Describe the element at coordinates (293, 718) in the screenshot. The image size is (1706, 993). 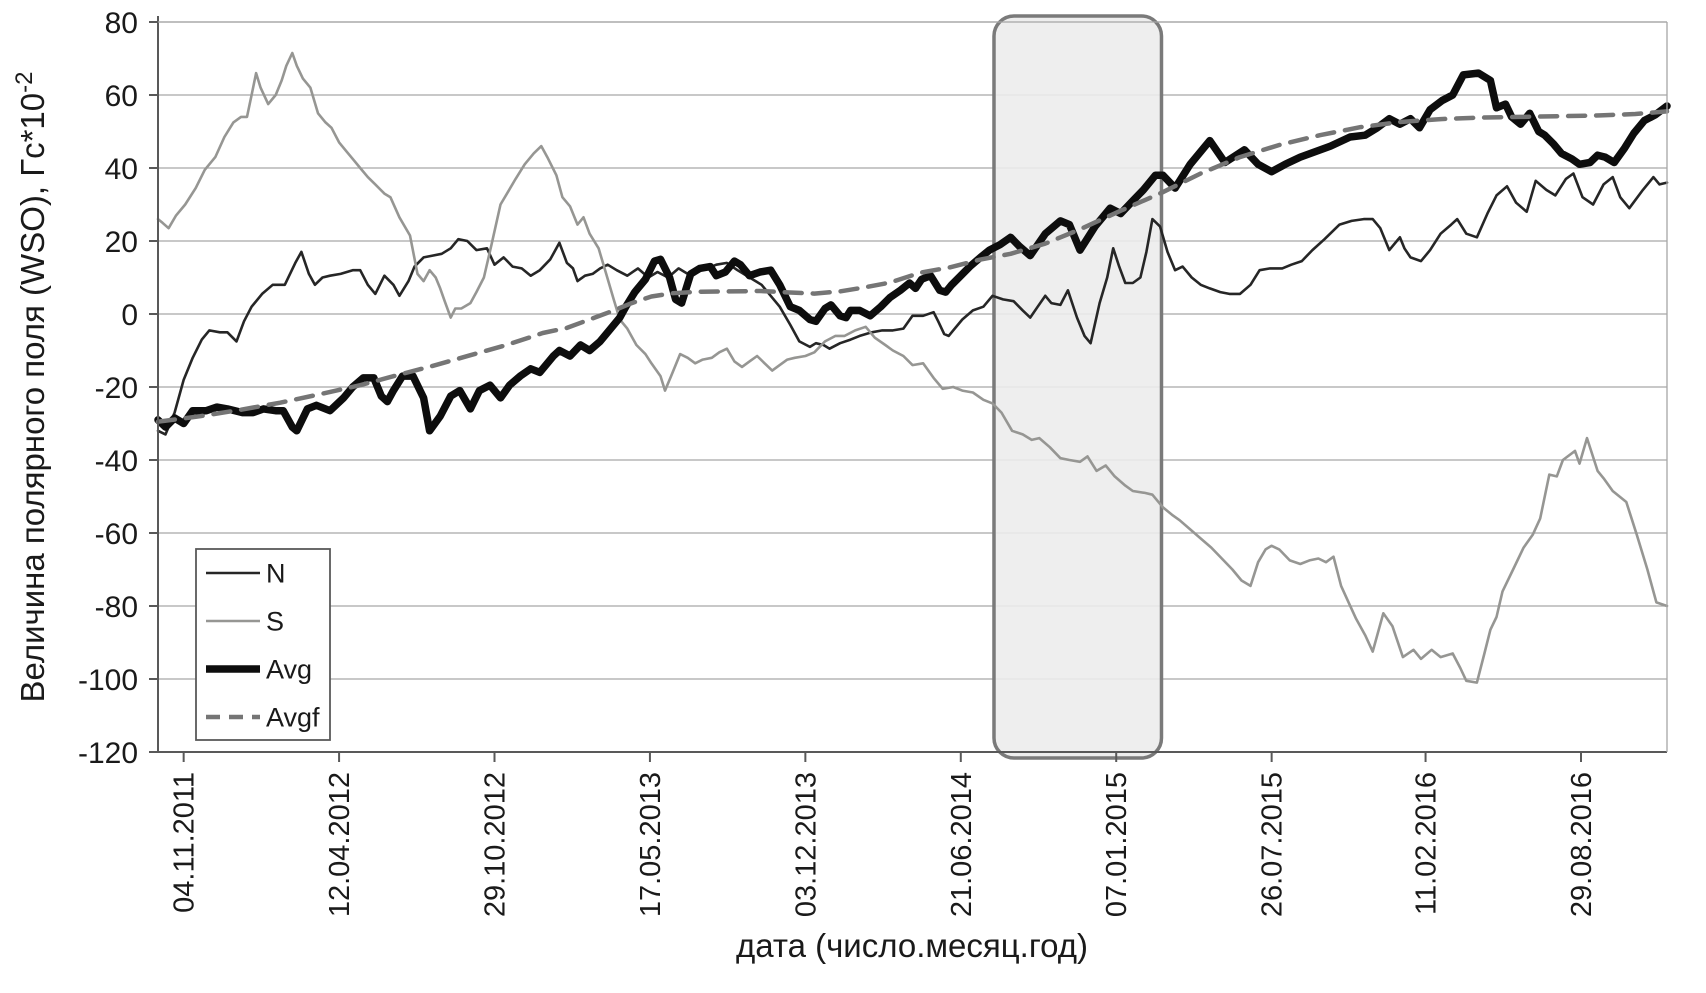
I see `legend-label-Avgf: Avgf` at that location.